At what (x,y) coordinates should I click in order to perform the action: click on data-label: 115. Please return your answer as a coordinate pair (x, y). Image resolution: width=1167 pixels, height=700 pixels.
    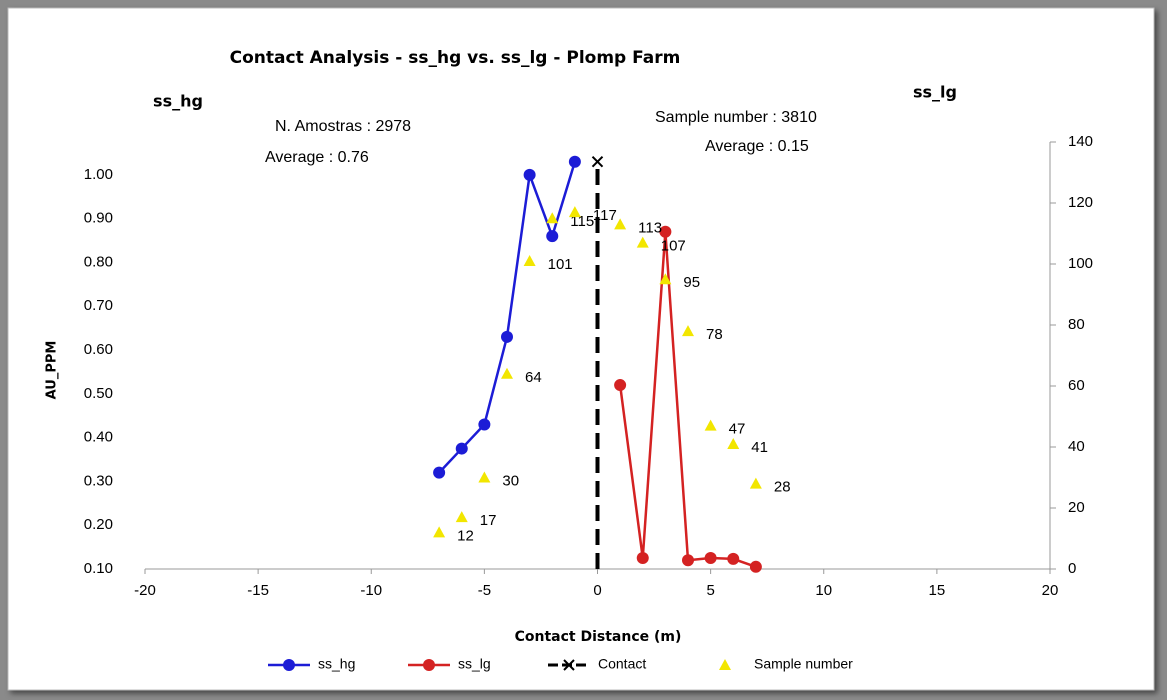
    Looking at the image, I should click on (582, 221).